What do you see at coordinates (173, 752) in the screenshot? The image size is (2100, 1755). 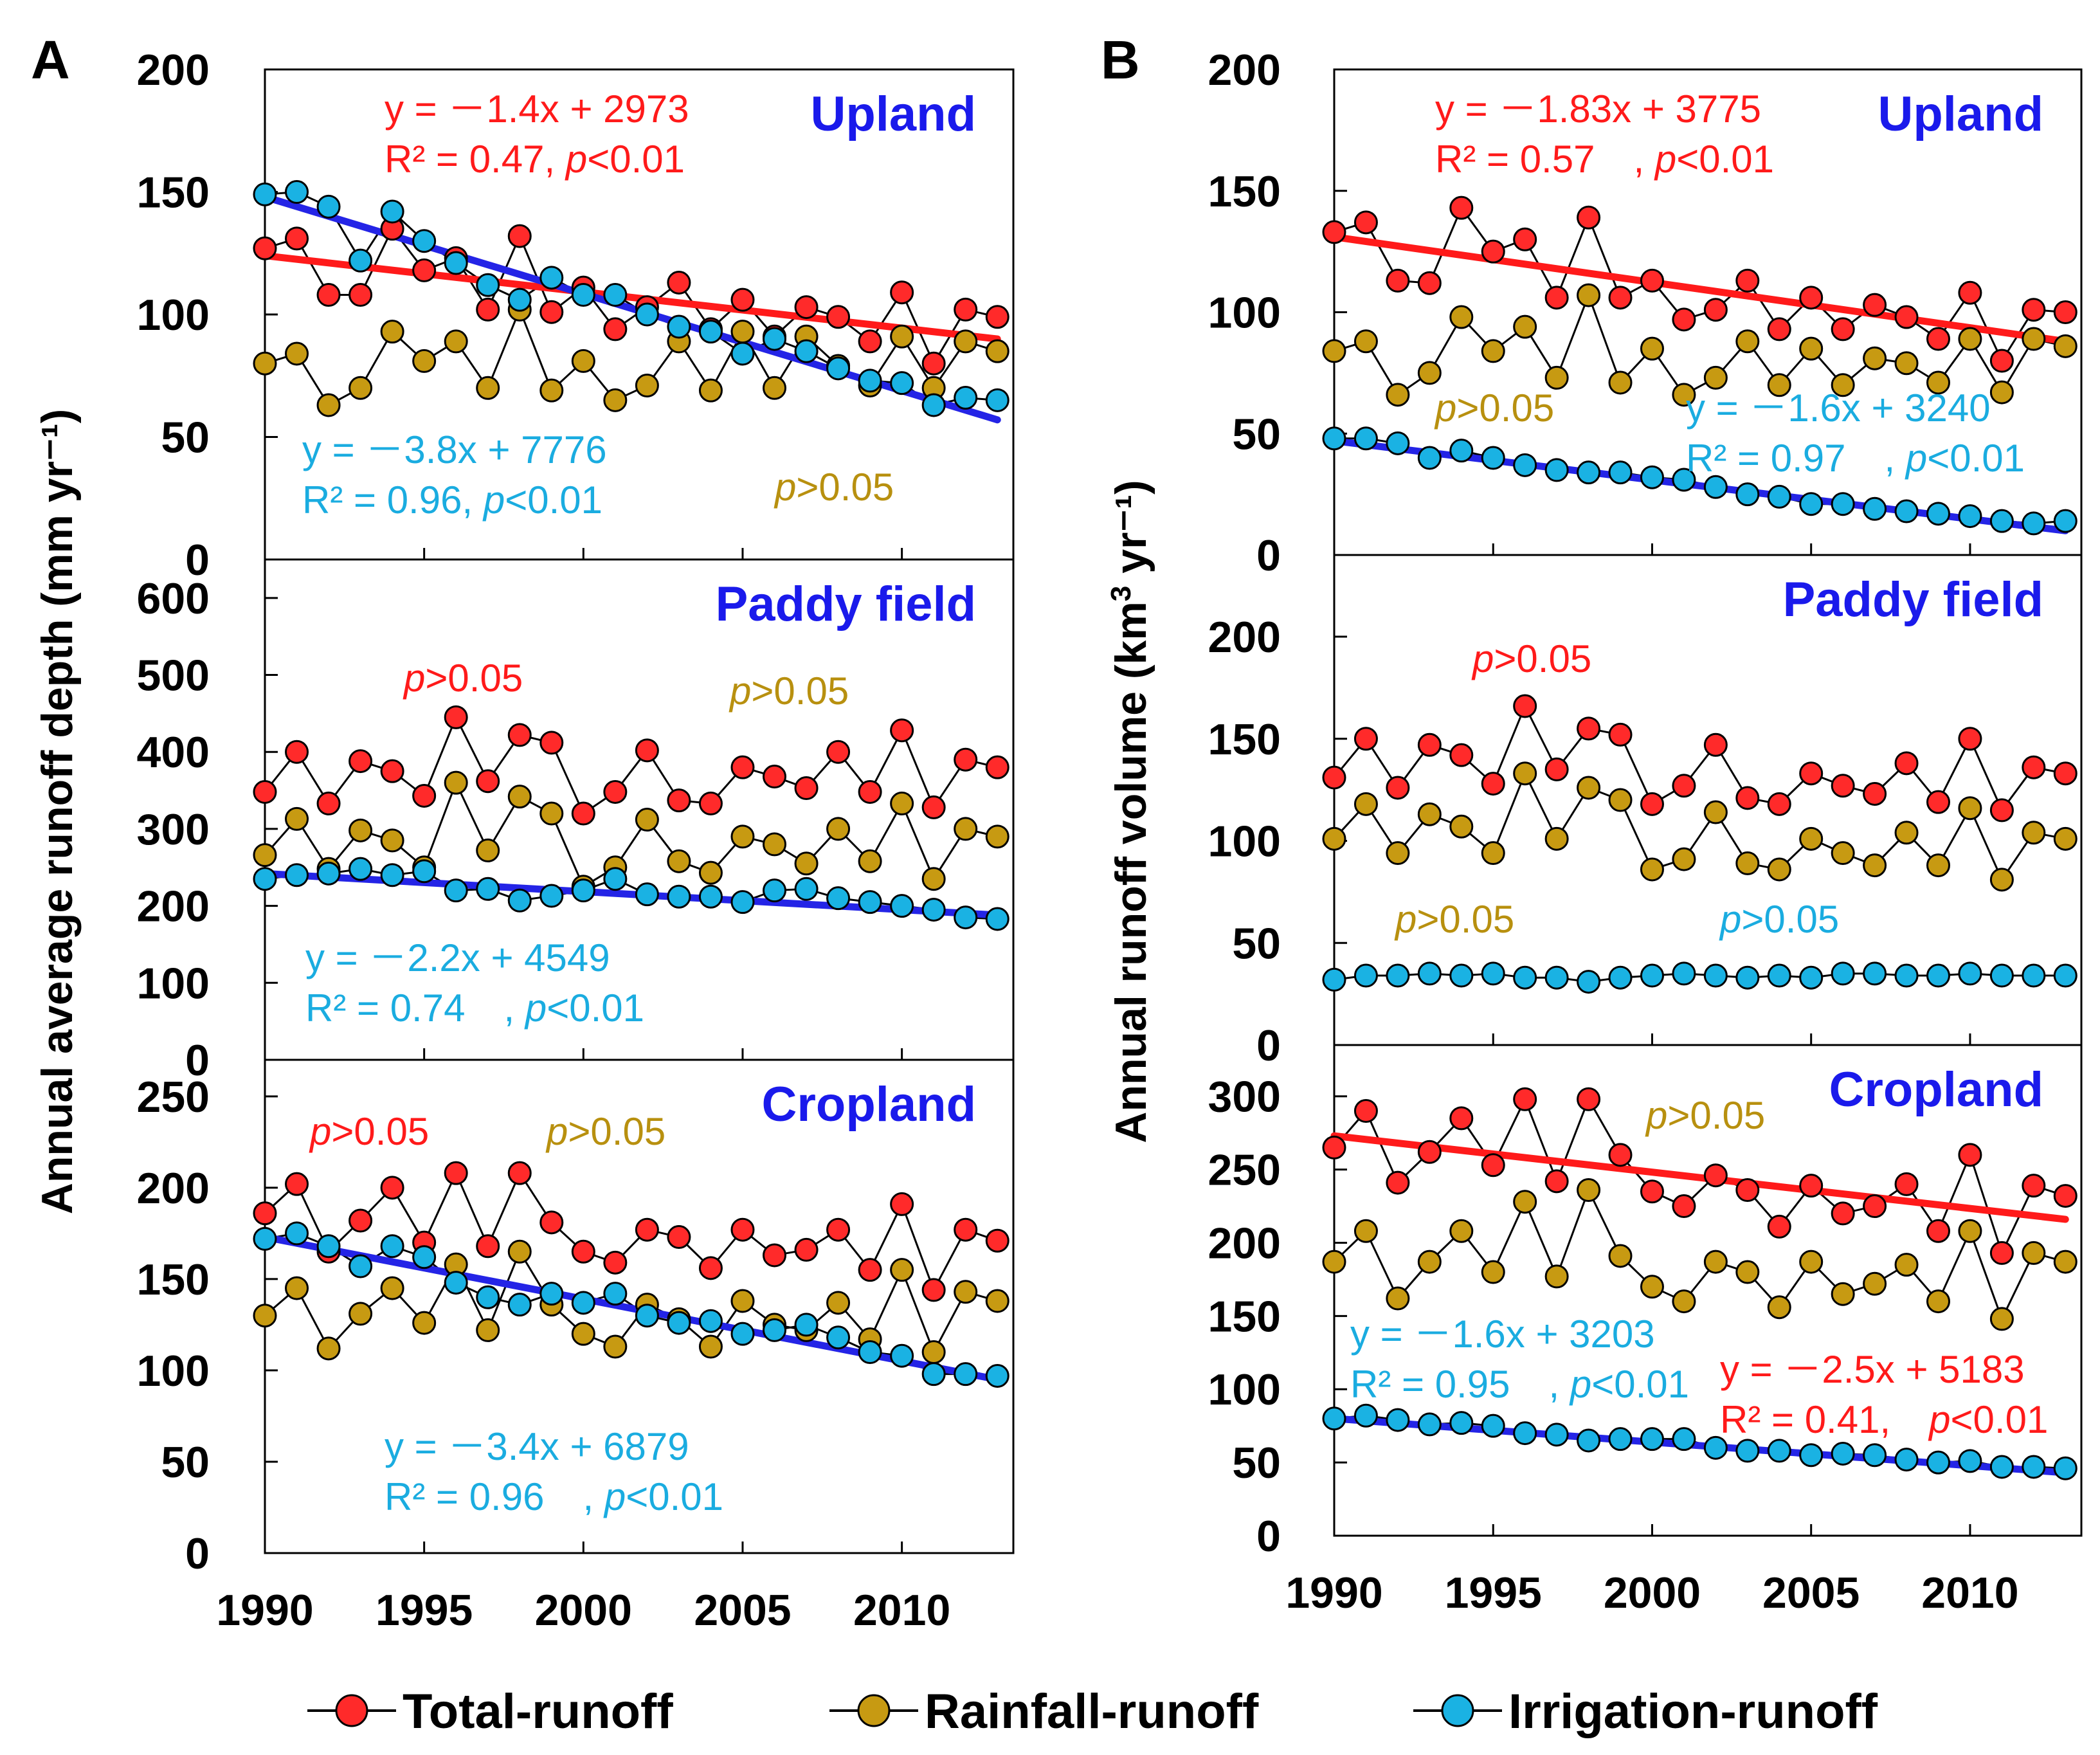 I see `y-tick-label: 400` at bounding box center [173, 752].